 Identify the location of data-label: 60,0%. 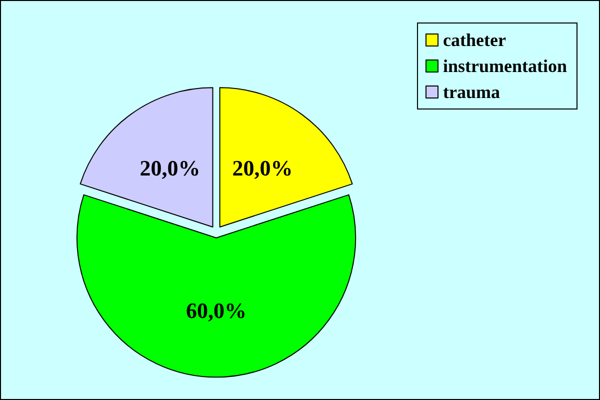
(216, 310).